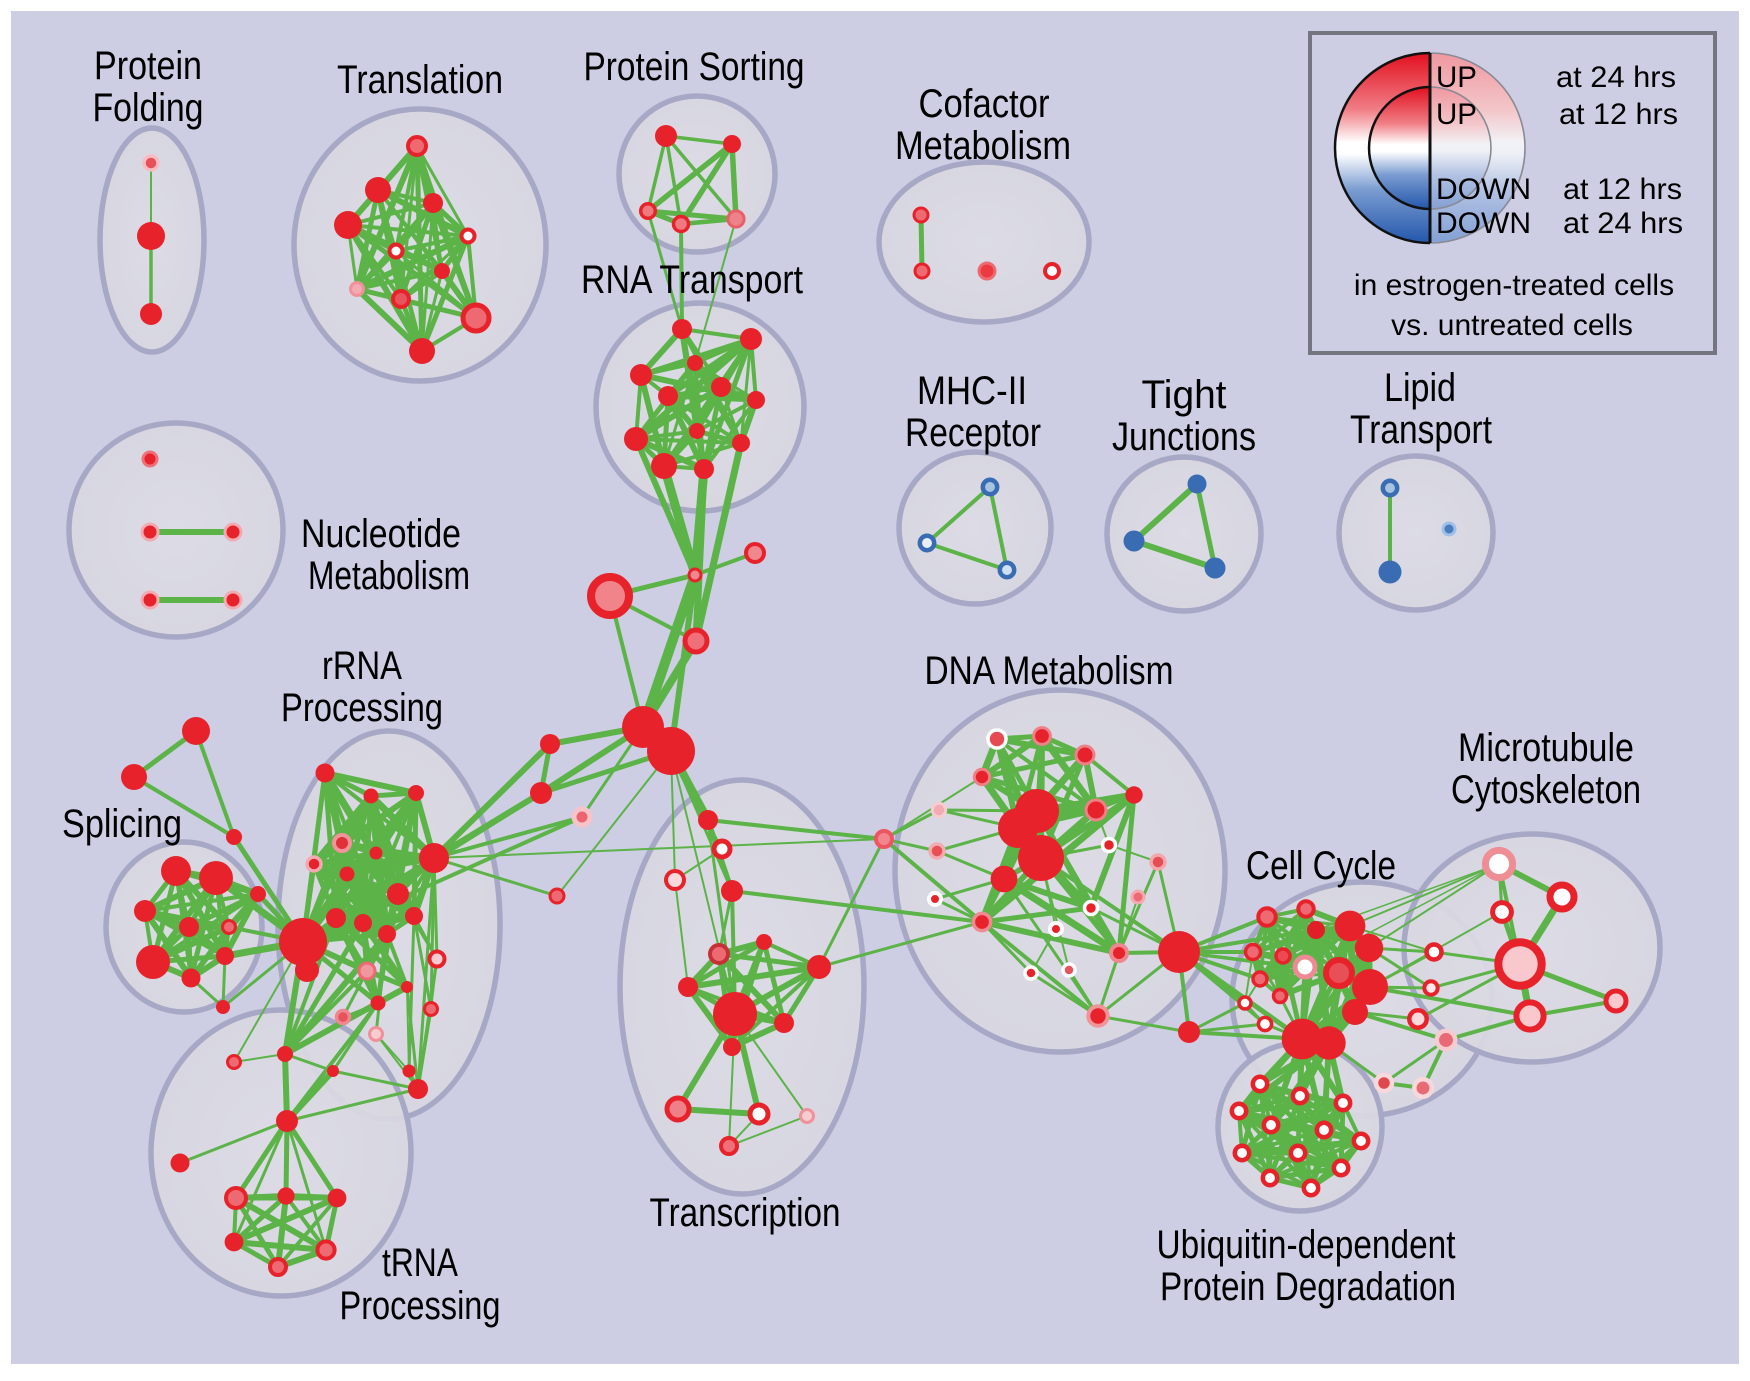  Describe the element at coordinates (1420, 388) in the screenshot. I see `svg-text: Lipid` at that location.